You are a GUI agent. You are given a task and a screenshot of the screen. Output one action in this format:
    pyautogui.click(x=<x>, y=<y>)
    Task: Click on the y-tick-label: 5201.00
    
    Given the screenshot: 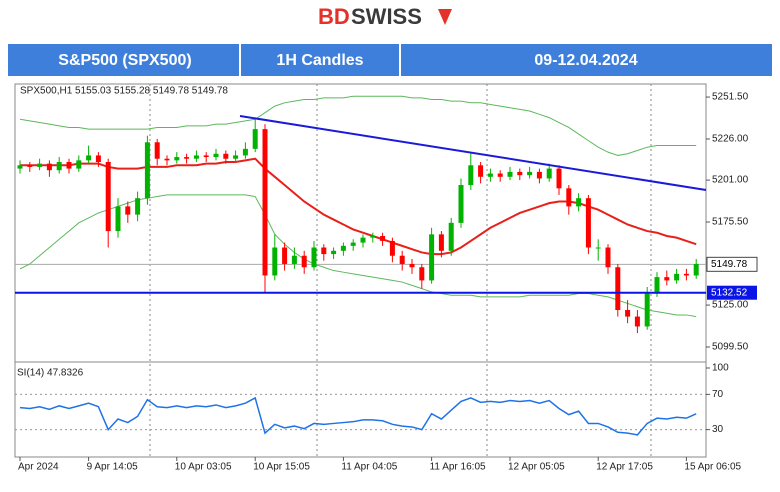 What is the action you would take?
    pyautogui.click(x=730, y=180)
    